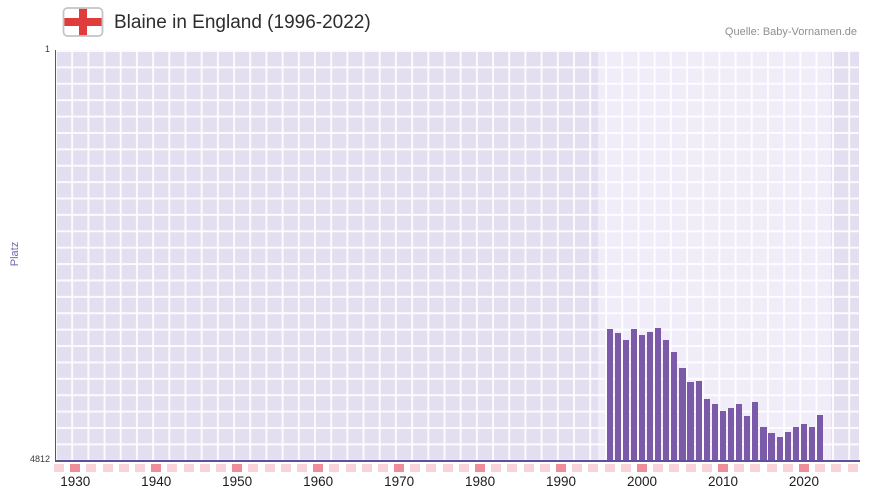 The image size is (873, 502). I want to click on bar-2001, so click(650, 396).